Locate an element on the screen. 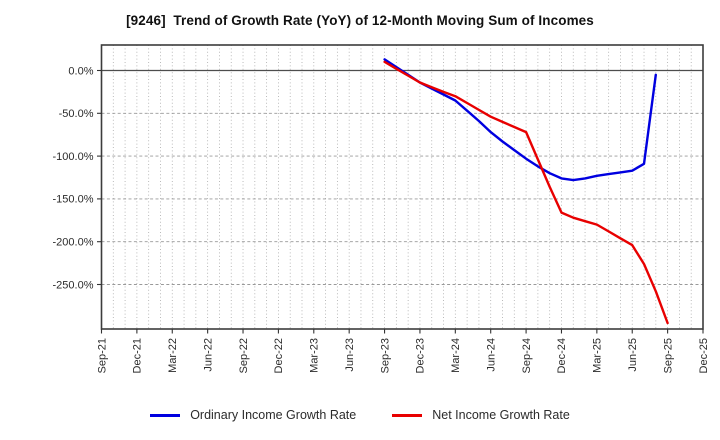 This screenshot has width=720, height=440. ordinary-income-line is located at coordinates (520, 120).